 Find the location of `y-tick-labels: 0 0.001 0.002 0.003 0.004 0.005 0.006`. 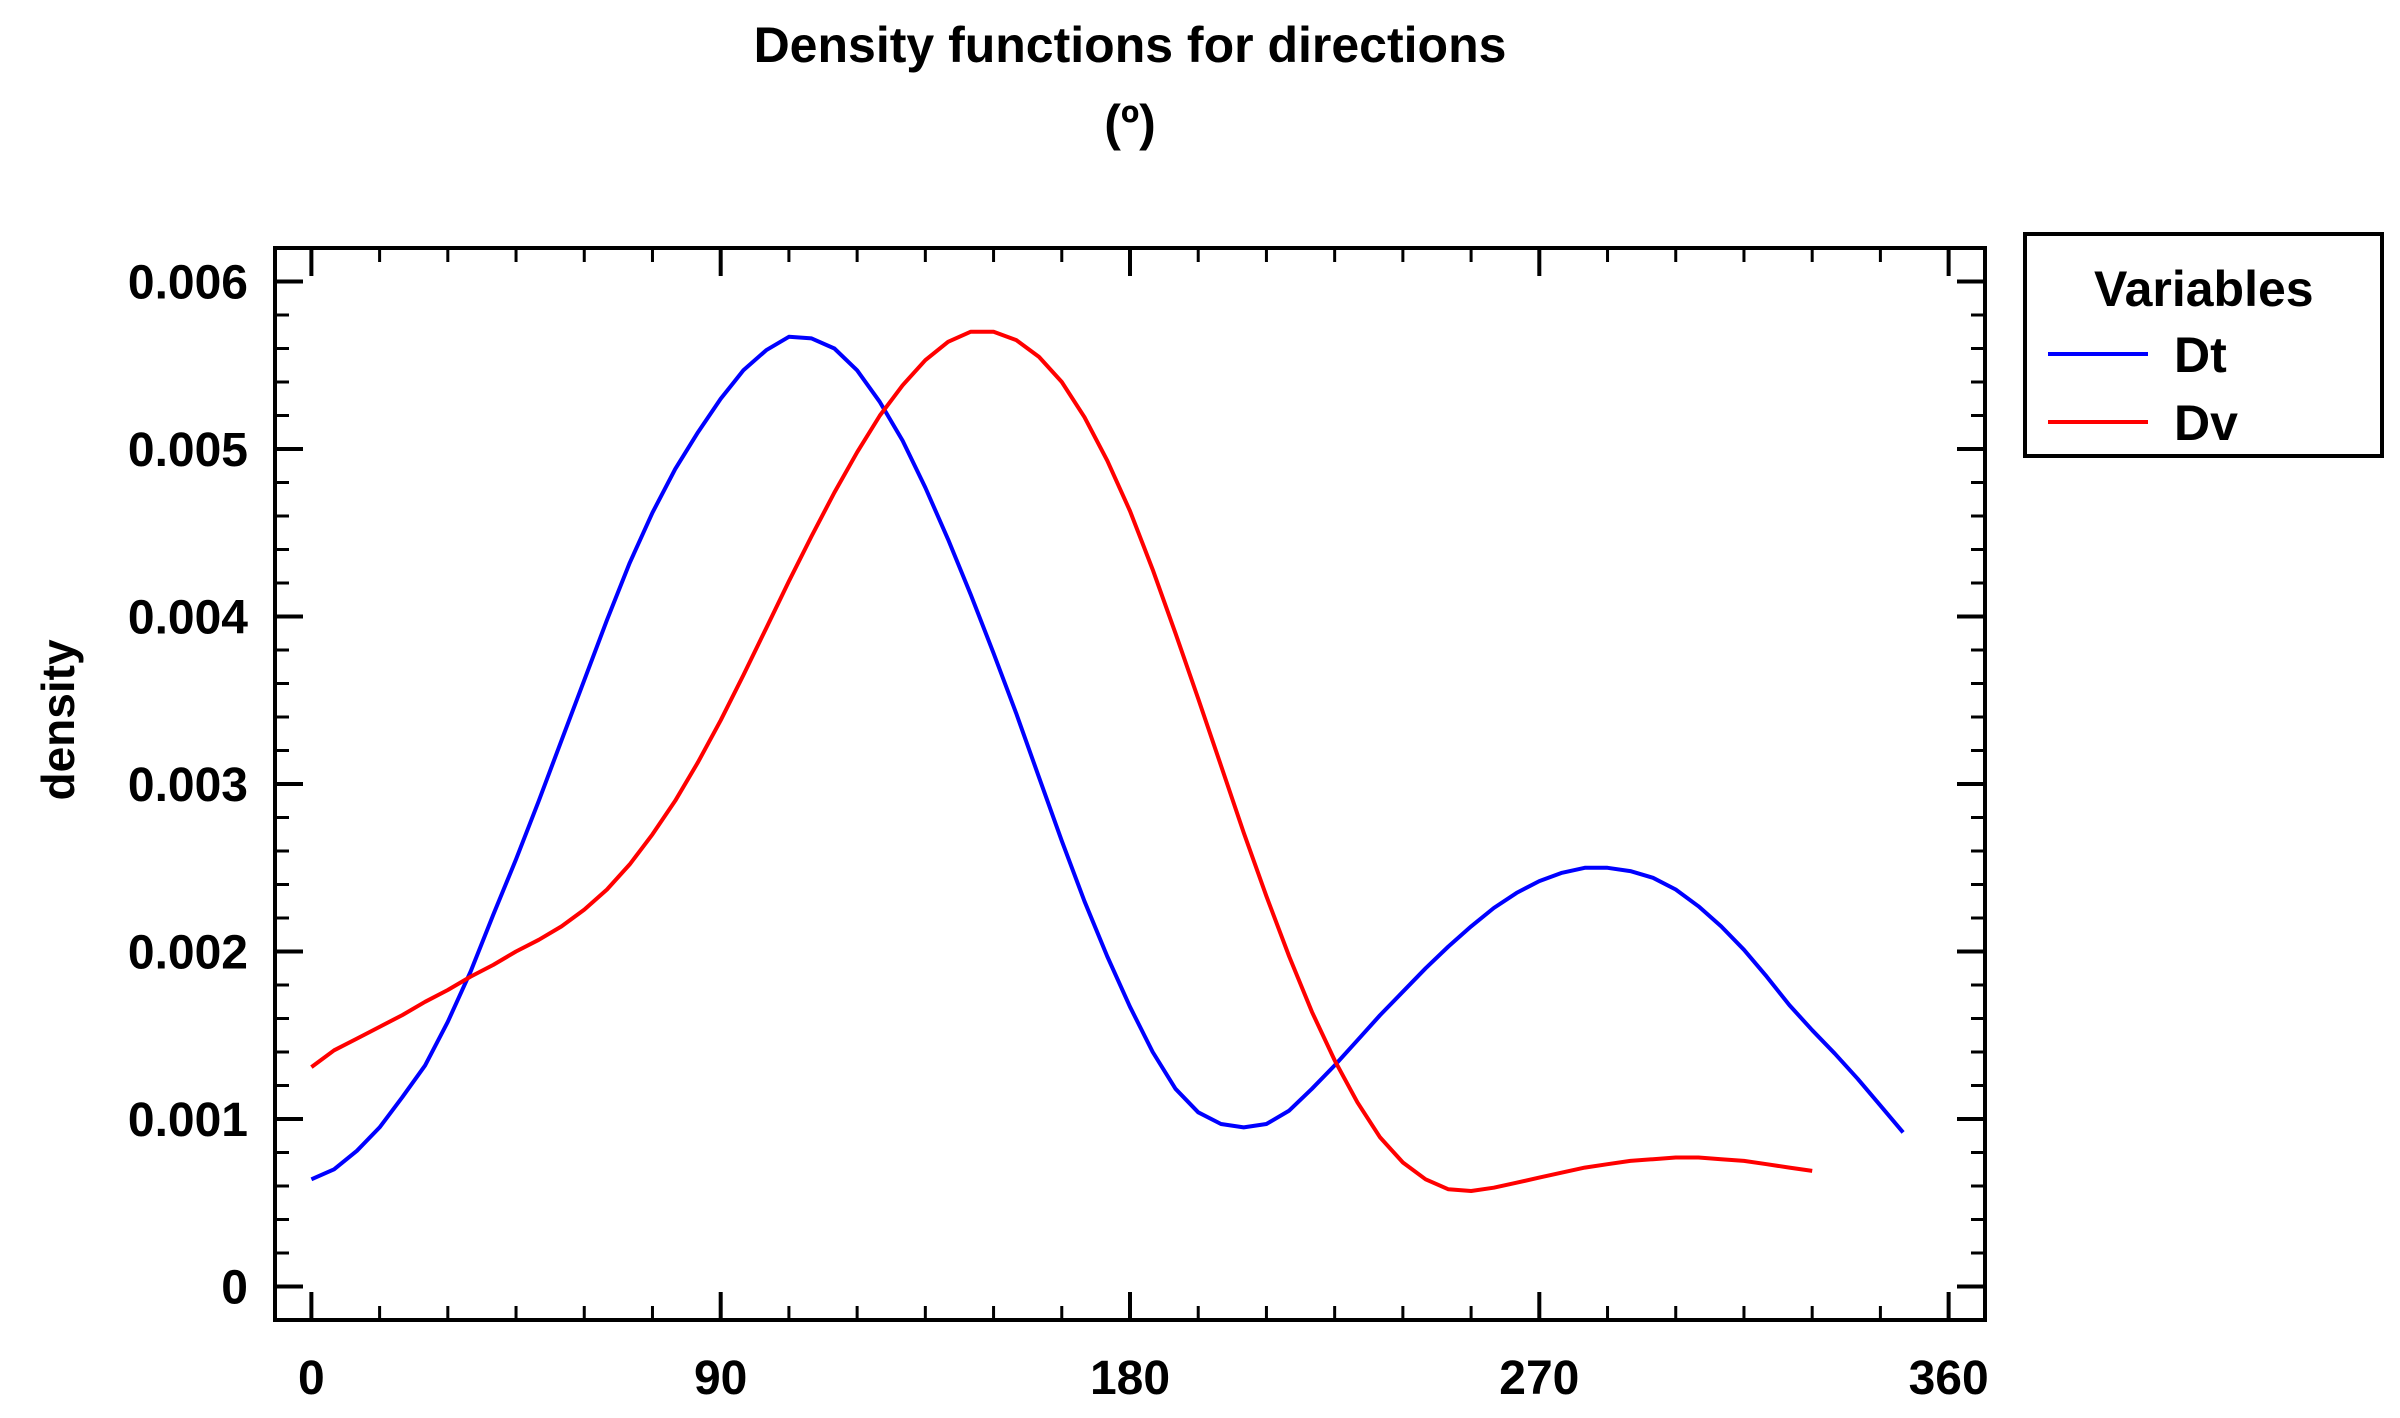

y-tick-labels: 0 0.001 0.002 0.003 0.004 0.005 0.006 is located at coordinates (188, 786).